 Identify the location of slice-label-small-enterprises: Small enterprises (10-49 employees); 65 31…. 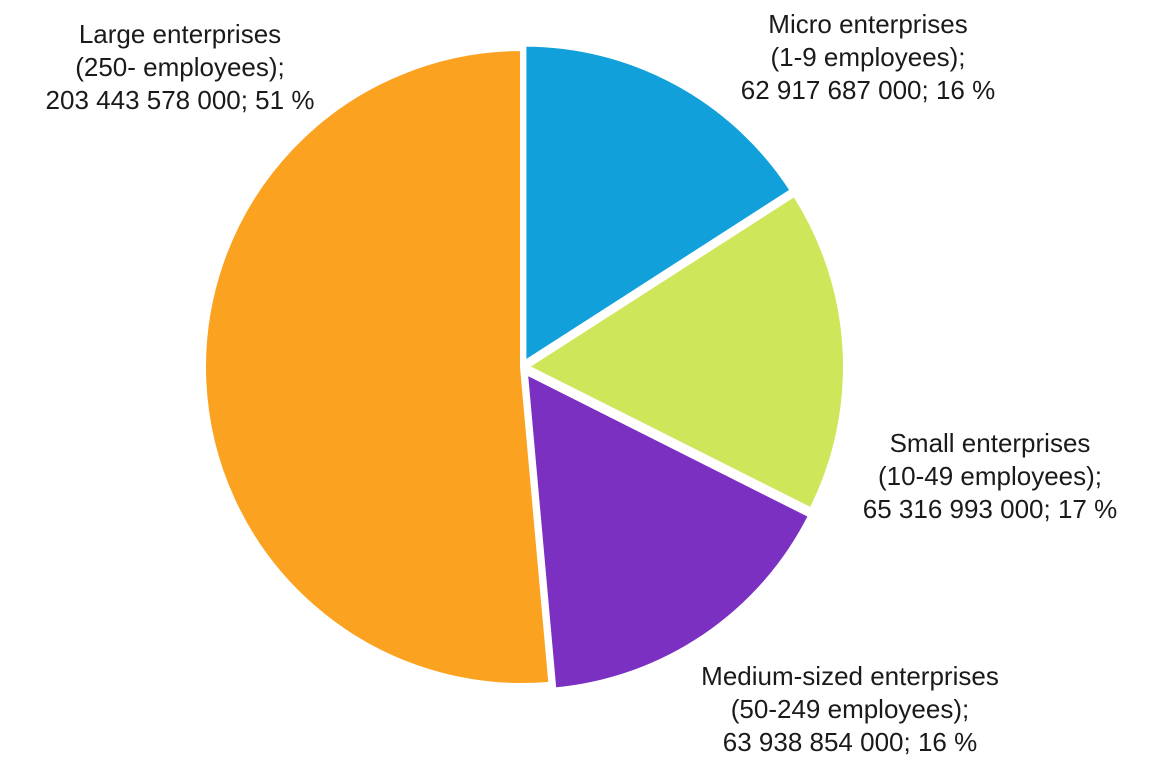
(990, 476).